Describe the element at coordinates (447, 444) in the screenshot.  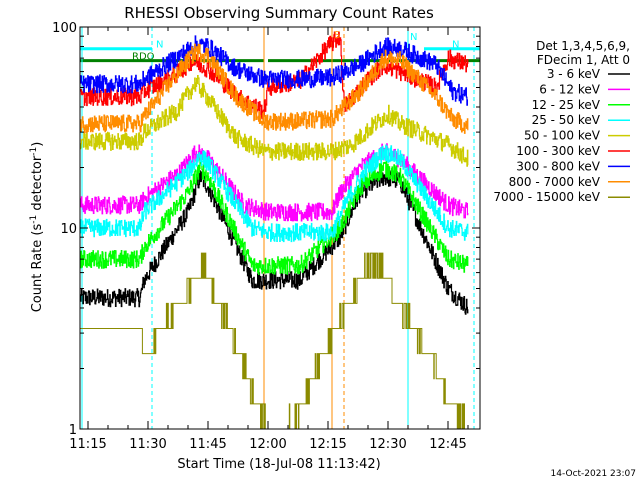
I see `x-tick-label-7: 12:45` at that location.